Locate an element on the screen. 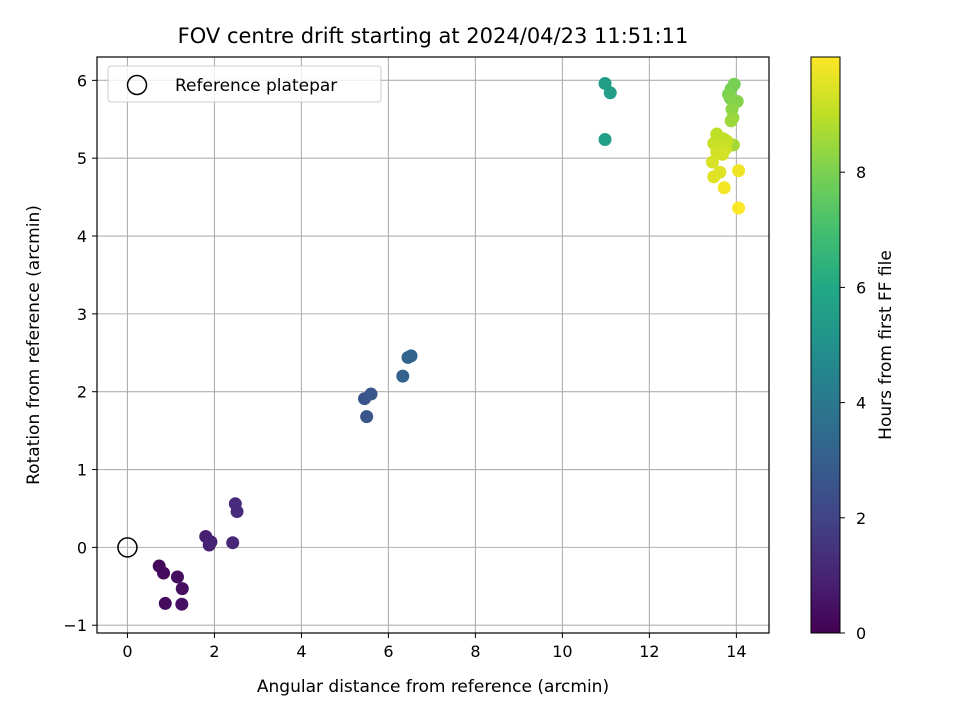 The height and width of the screenshot is (720, 960). x-tick-label: 6 is located at coordinates (388, 651).